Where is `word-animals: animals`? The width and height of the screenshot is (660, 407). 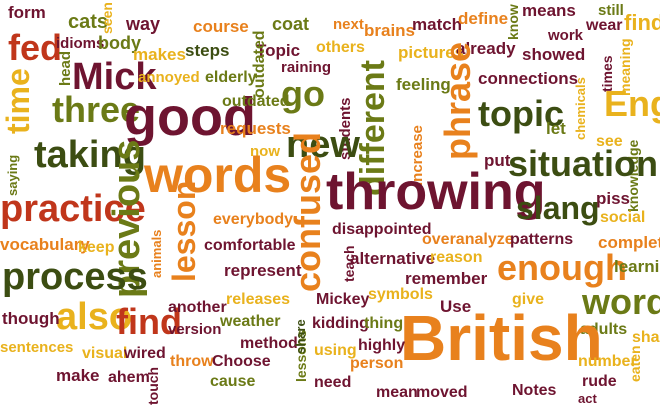
word-animals: animals is located at coordinates (156, 253).